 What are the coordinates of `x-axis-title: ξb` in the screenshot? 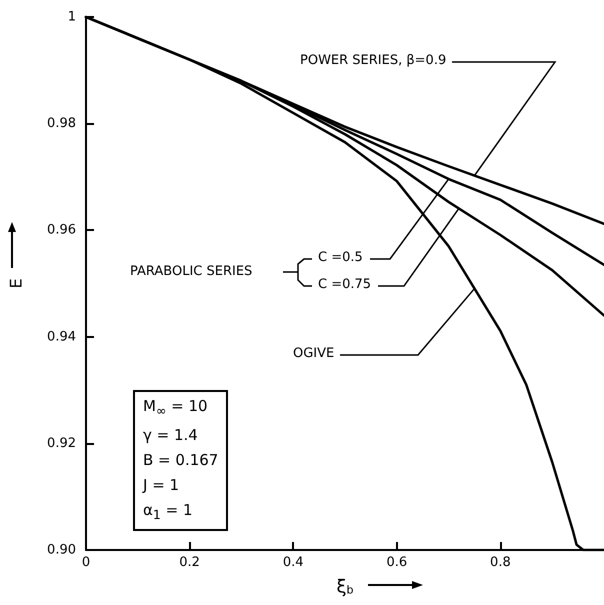 It's located at (345, 587).